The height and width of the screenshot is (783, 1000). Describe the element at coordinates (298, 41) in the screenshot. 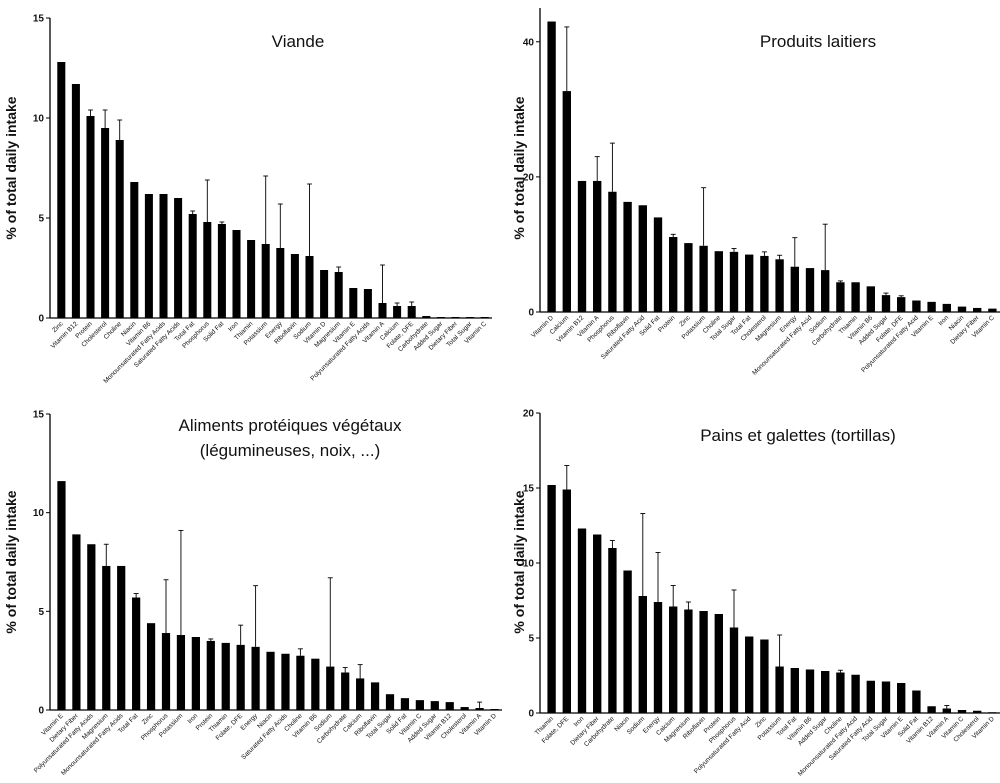

I see `chart-title: Viande` at that location.